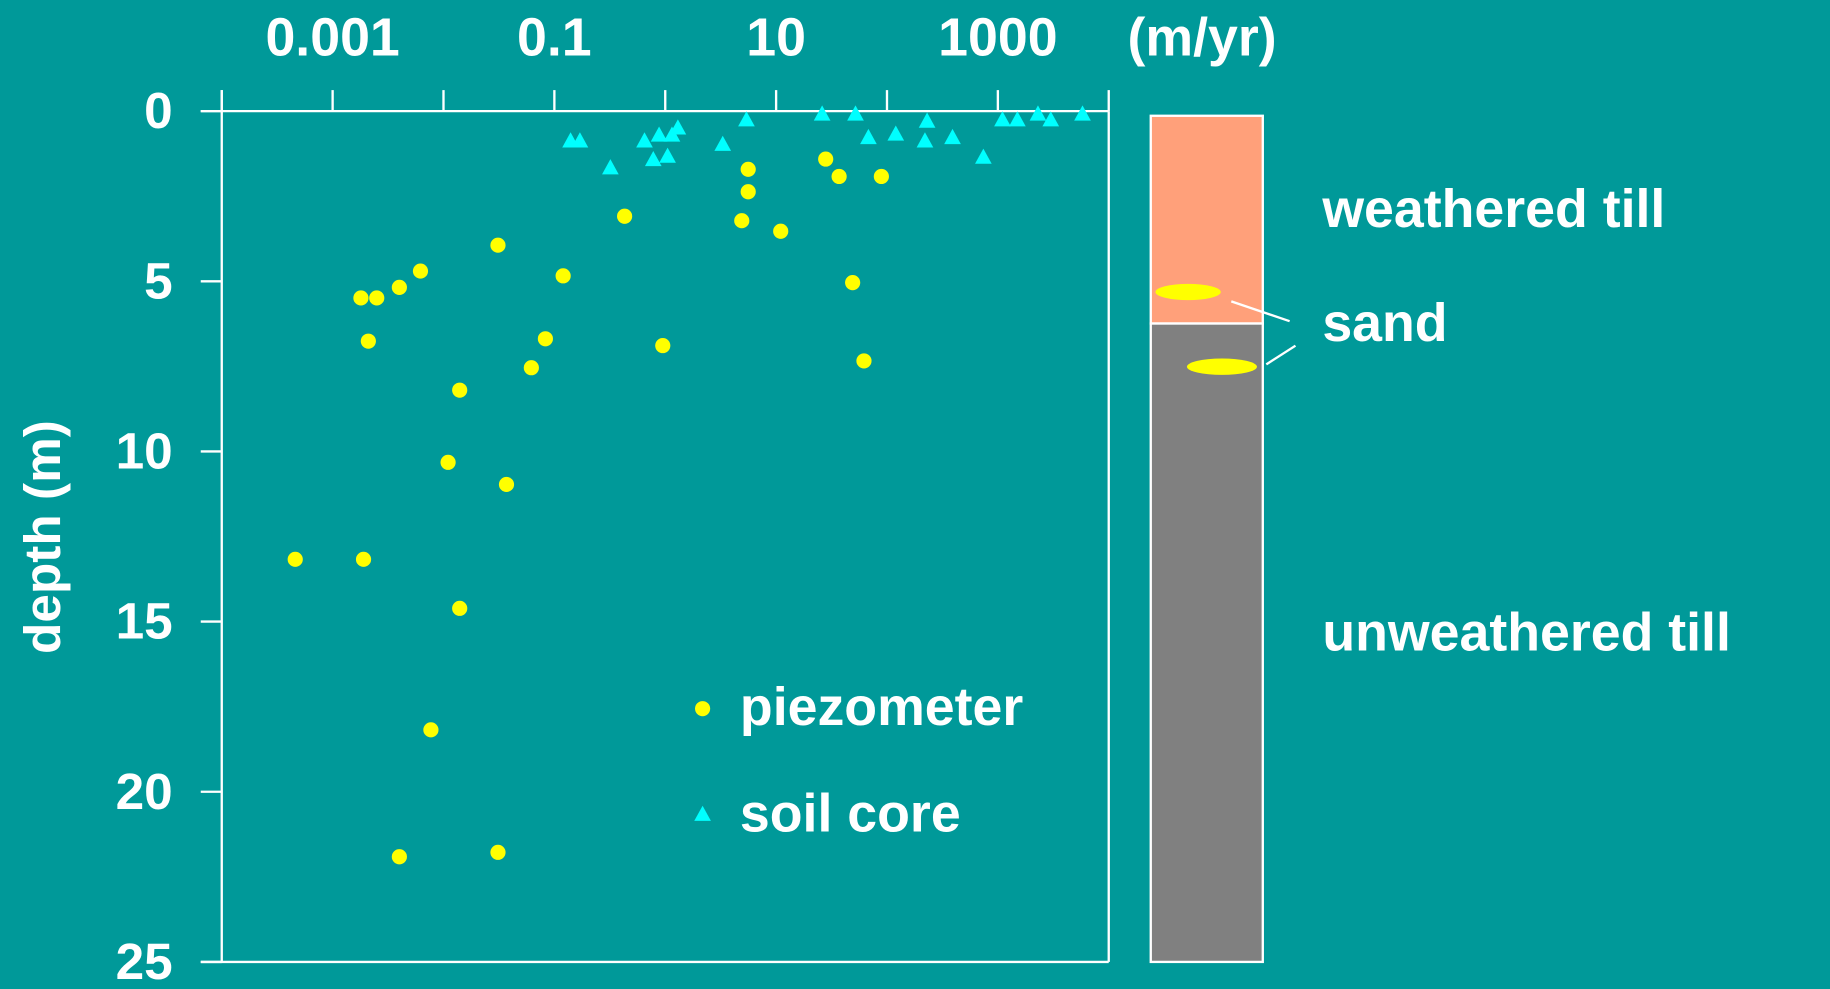  What do you see at coordinates (850, 813) in the screenshot?
I see `legend-label: soil core` at bounding box center [850, 813].